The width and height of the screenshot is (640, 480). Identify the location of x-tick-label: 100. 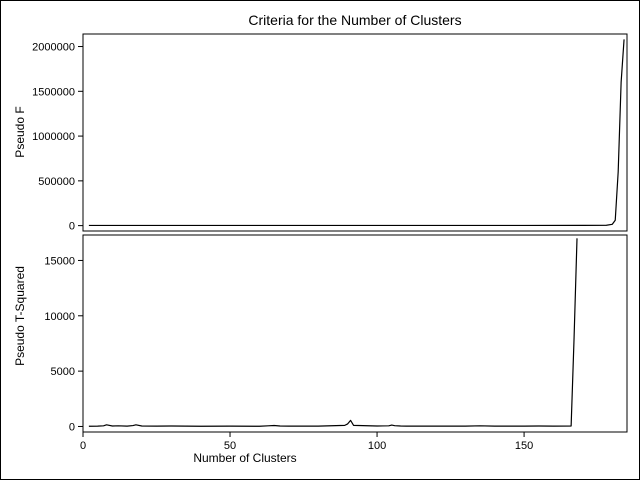
(377, 446).